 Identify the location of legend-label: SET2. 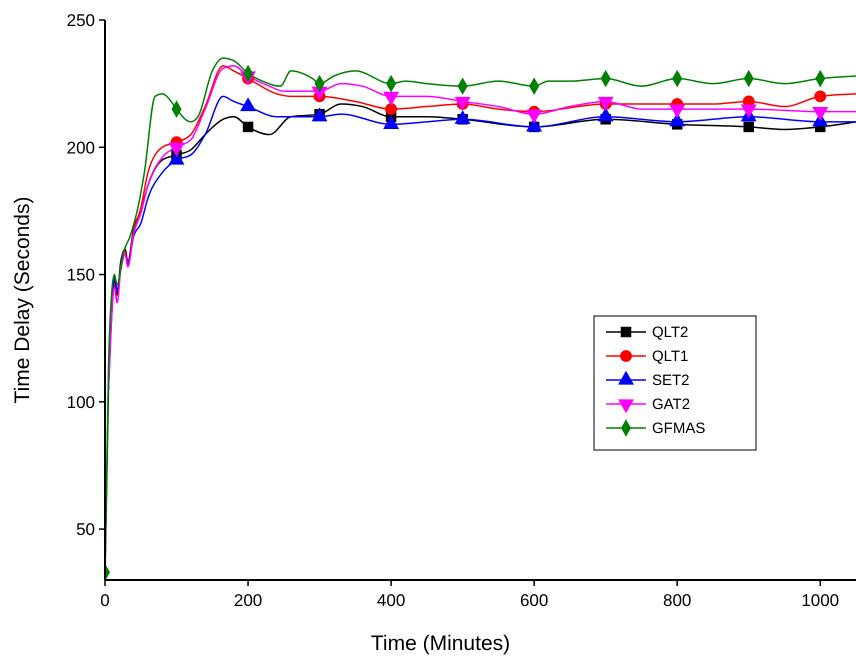
(671, 380).